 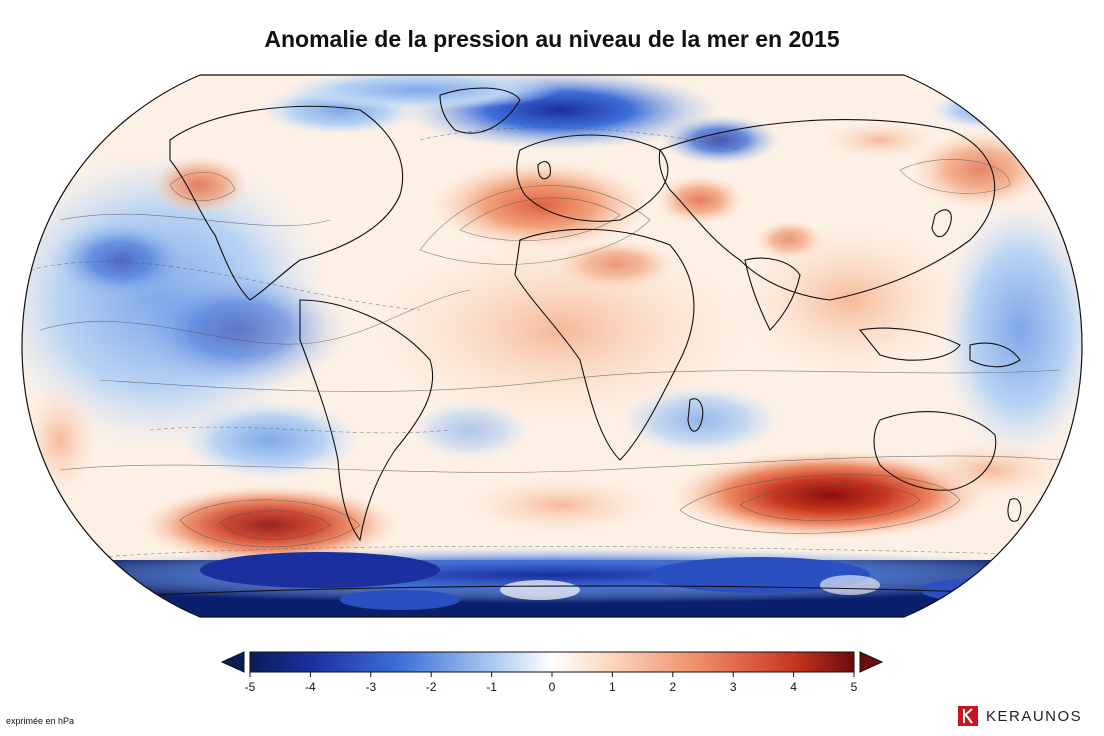 I want to click on keraunos-logo-icon, so click(x=968, y=716).